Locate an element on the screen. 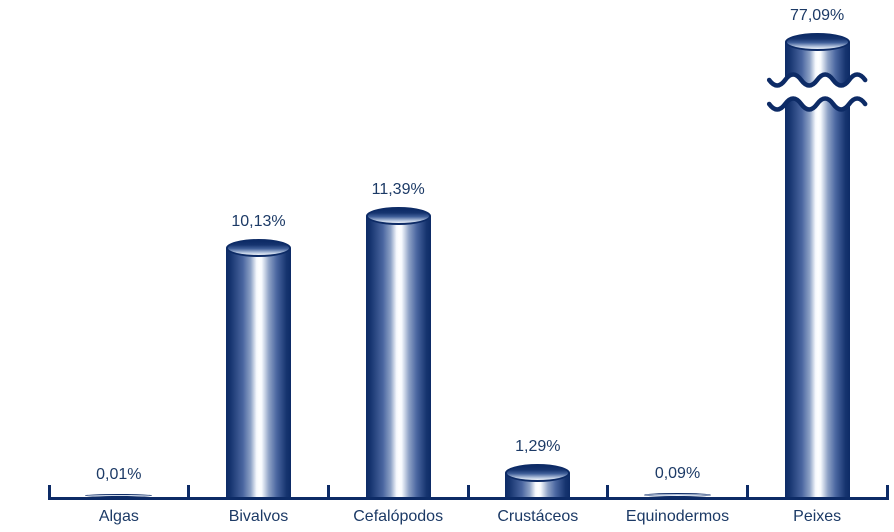 Image resolution: width=894 pixels, height=532 pixels. x-axis-label-algas: Algas is located at coordinates (118, 516).